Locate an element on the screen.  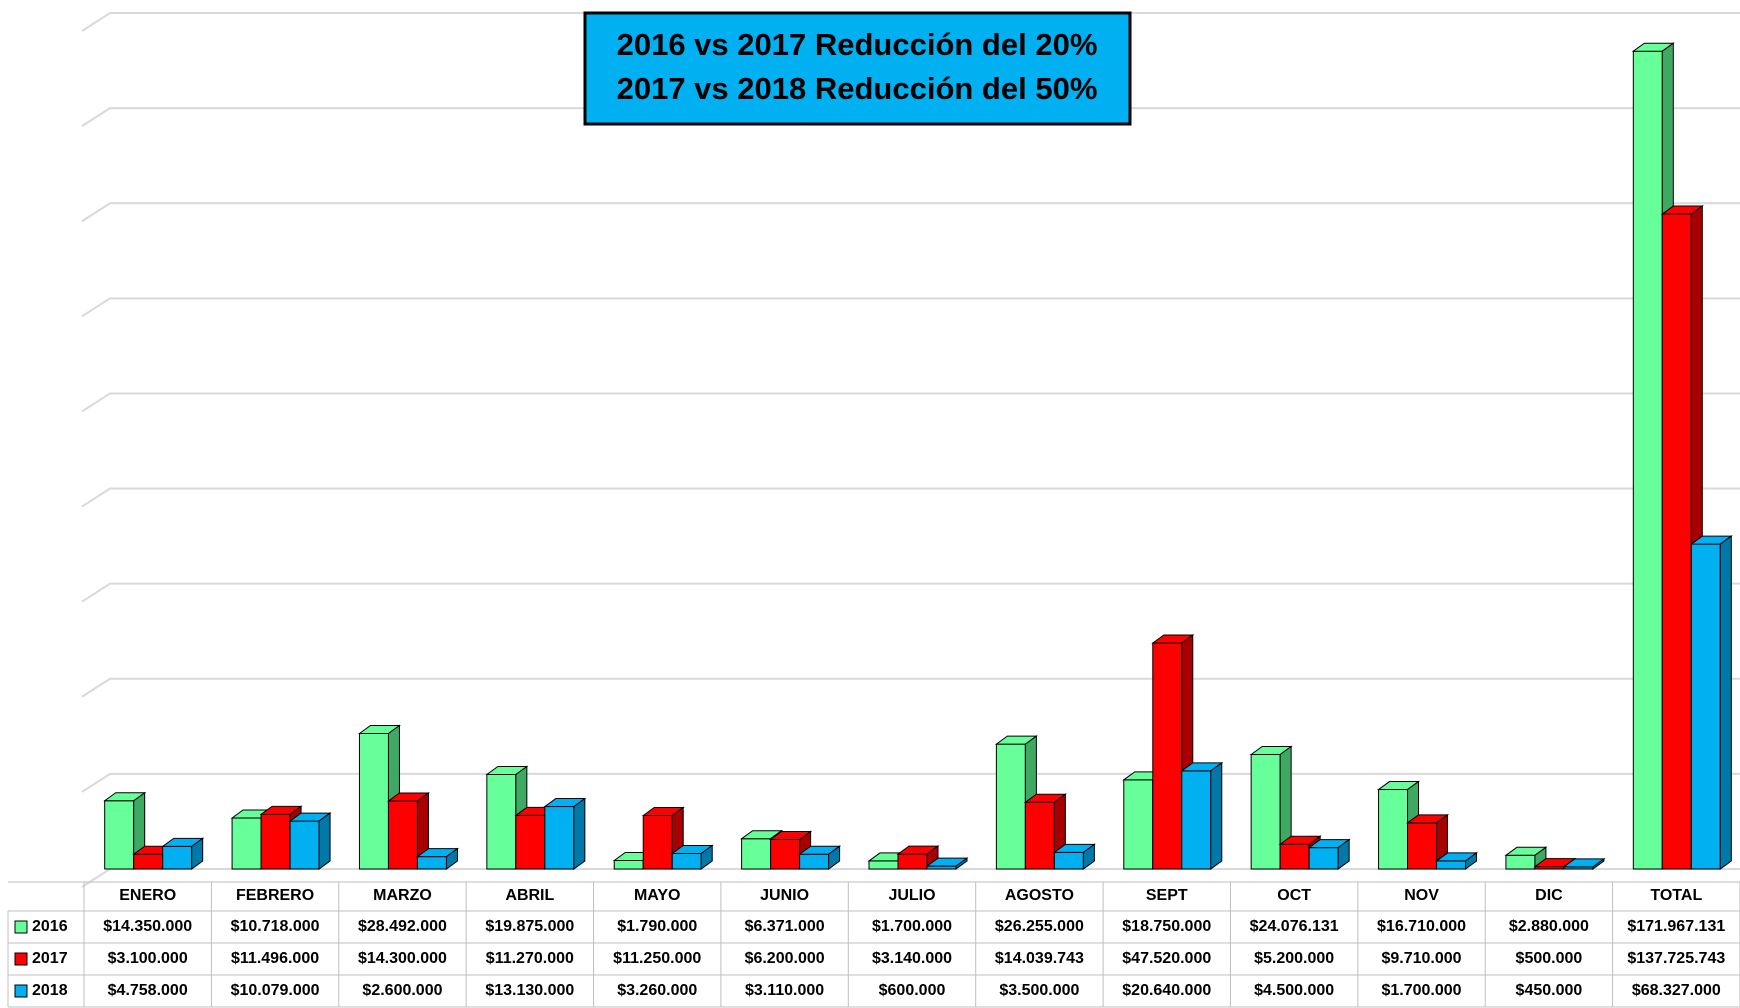
value-label: $4.758.000 is located at coordinates (148, 990).